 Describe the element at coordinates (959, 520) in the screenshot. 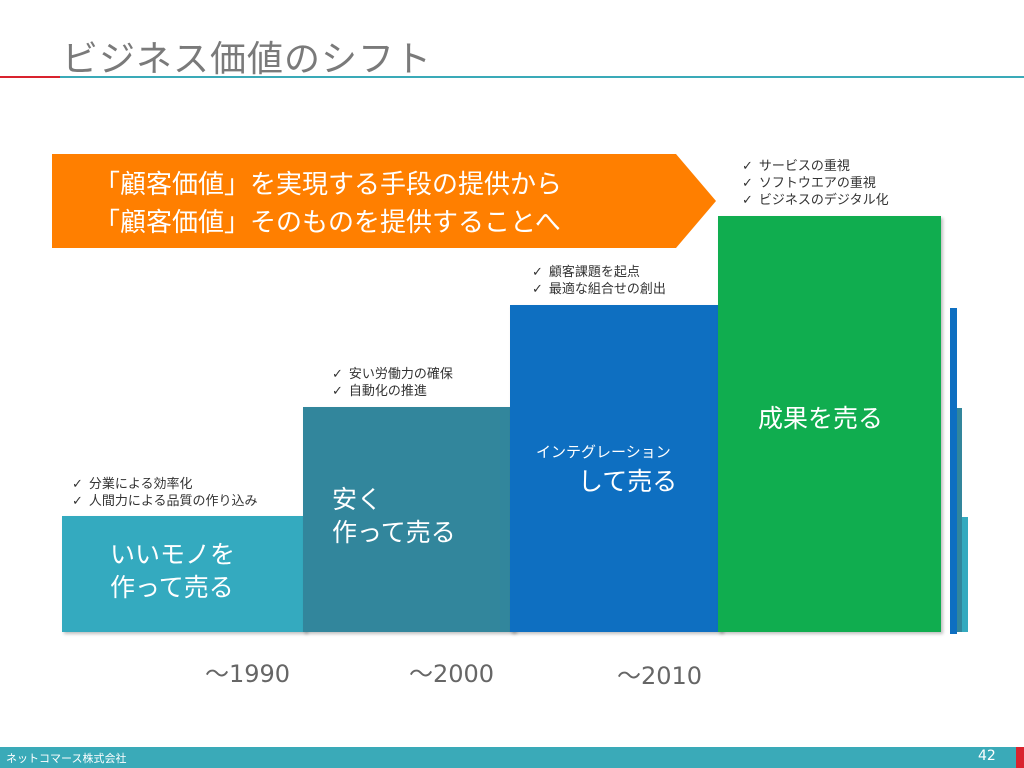

I see `stage-2-depth-edge` at that location.